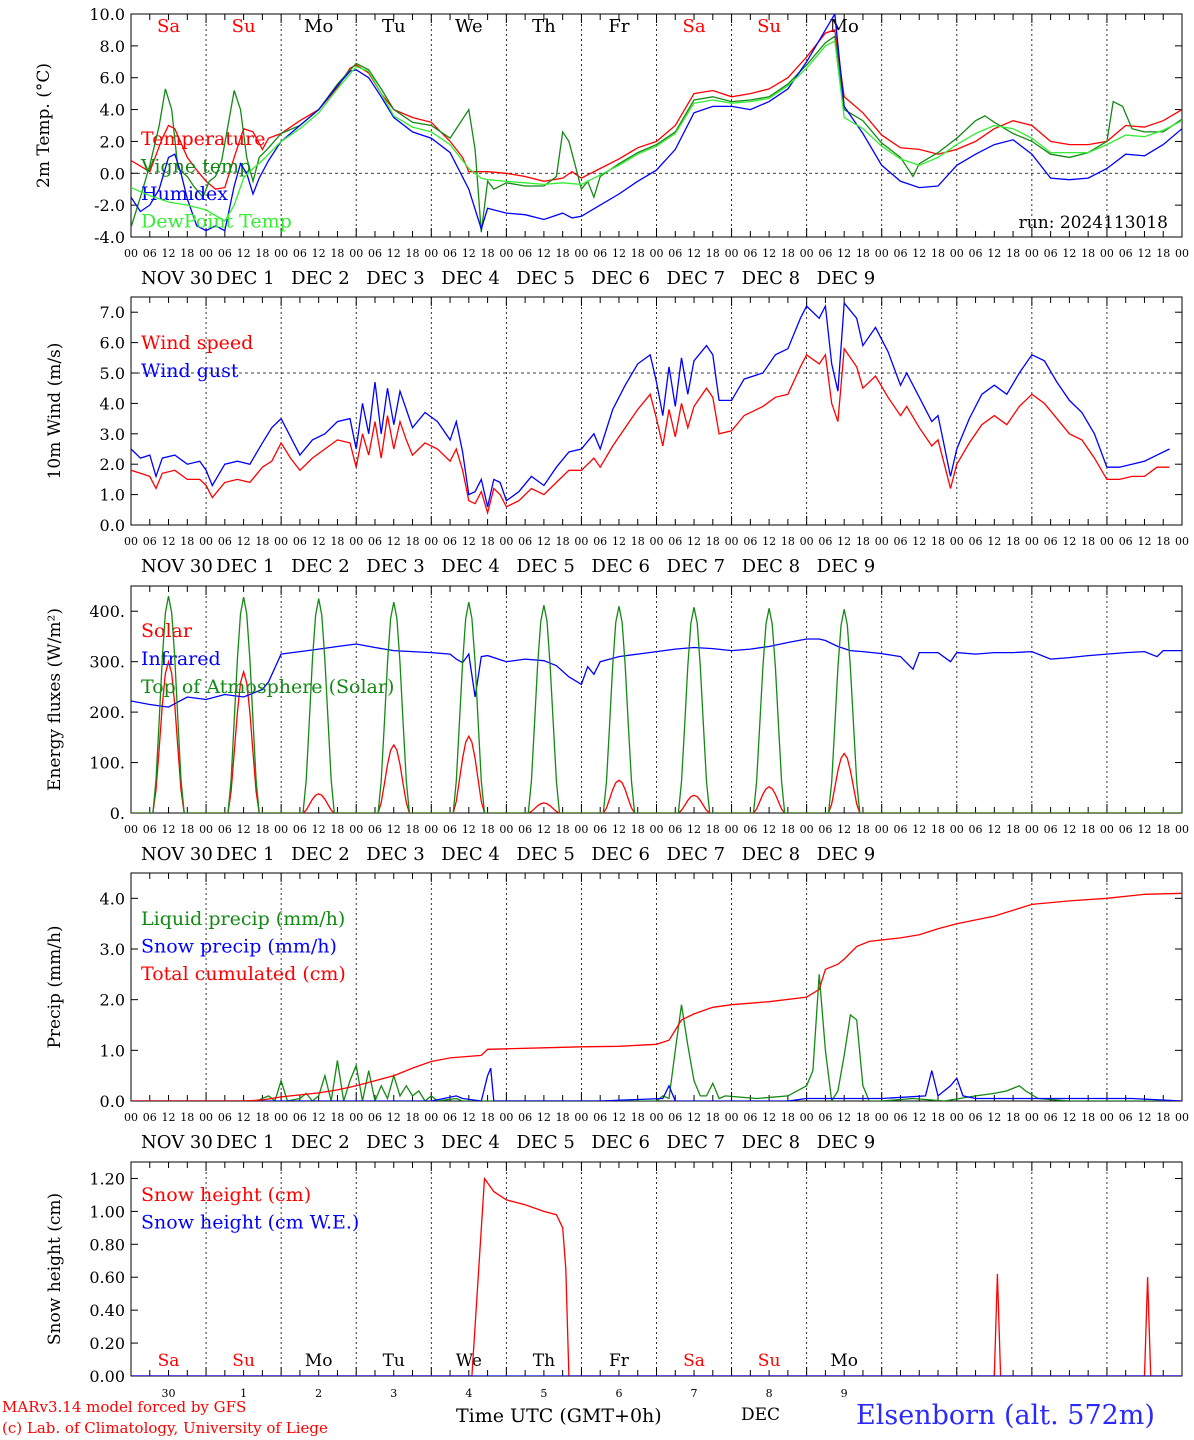  Describe the element at coordinates (318, 1392) in the screenshot. I see `day-number-label: 2` at that location.